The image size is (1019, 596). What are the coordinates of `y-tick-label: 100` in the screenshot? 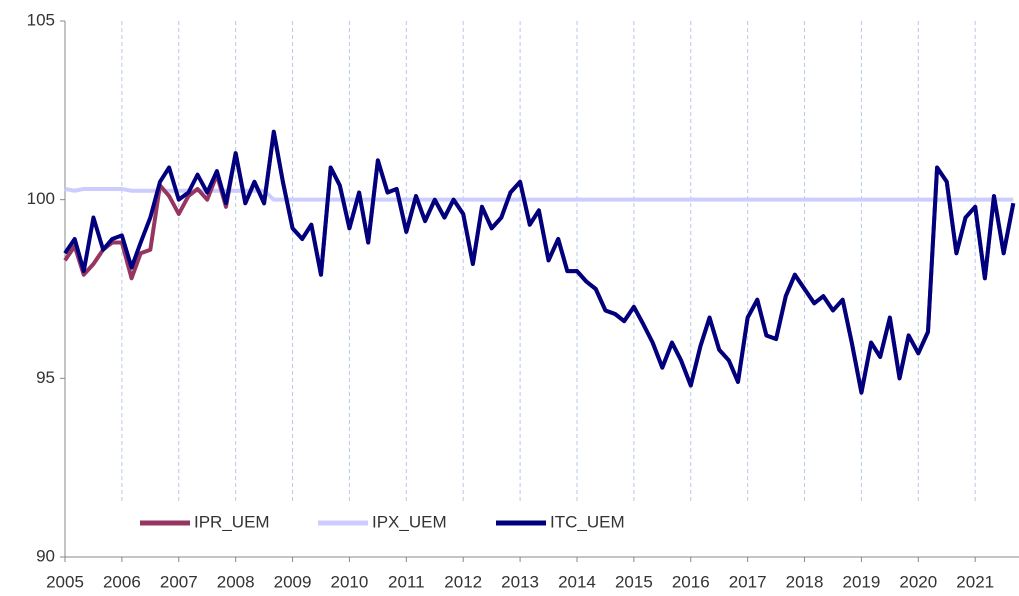 It's located at (41, 198).